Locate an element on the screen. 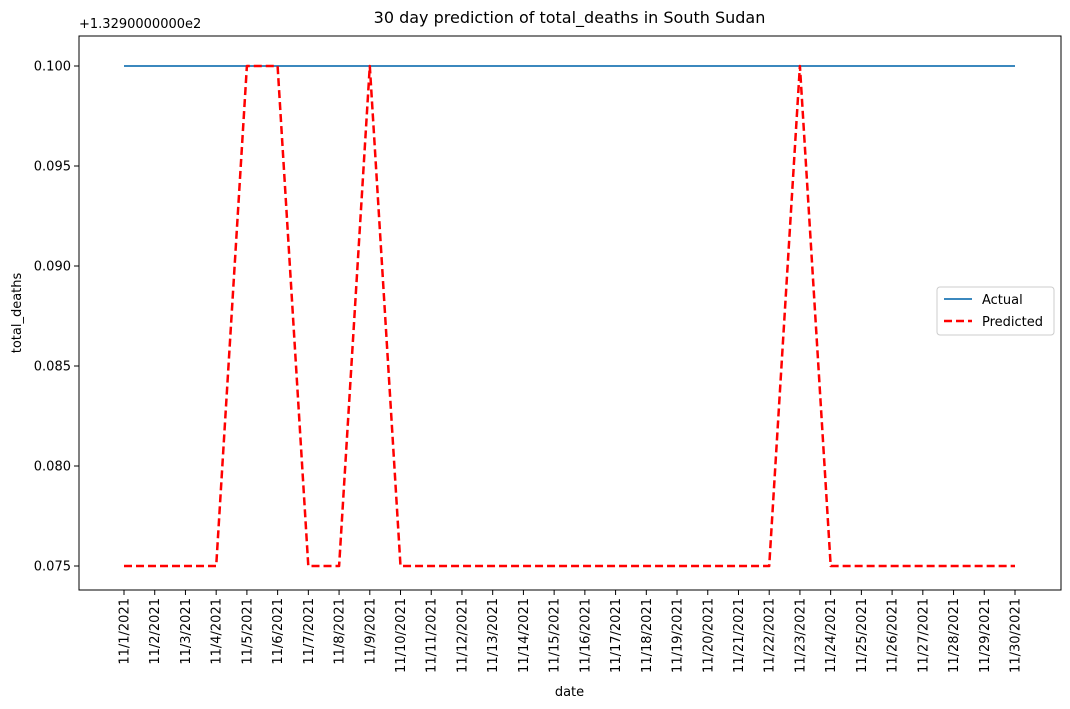 The width and height of the screenshot is (1070, 709). x-tick-label: 11/5/2021 is located at coordinates (247, 631).